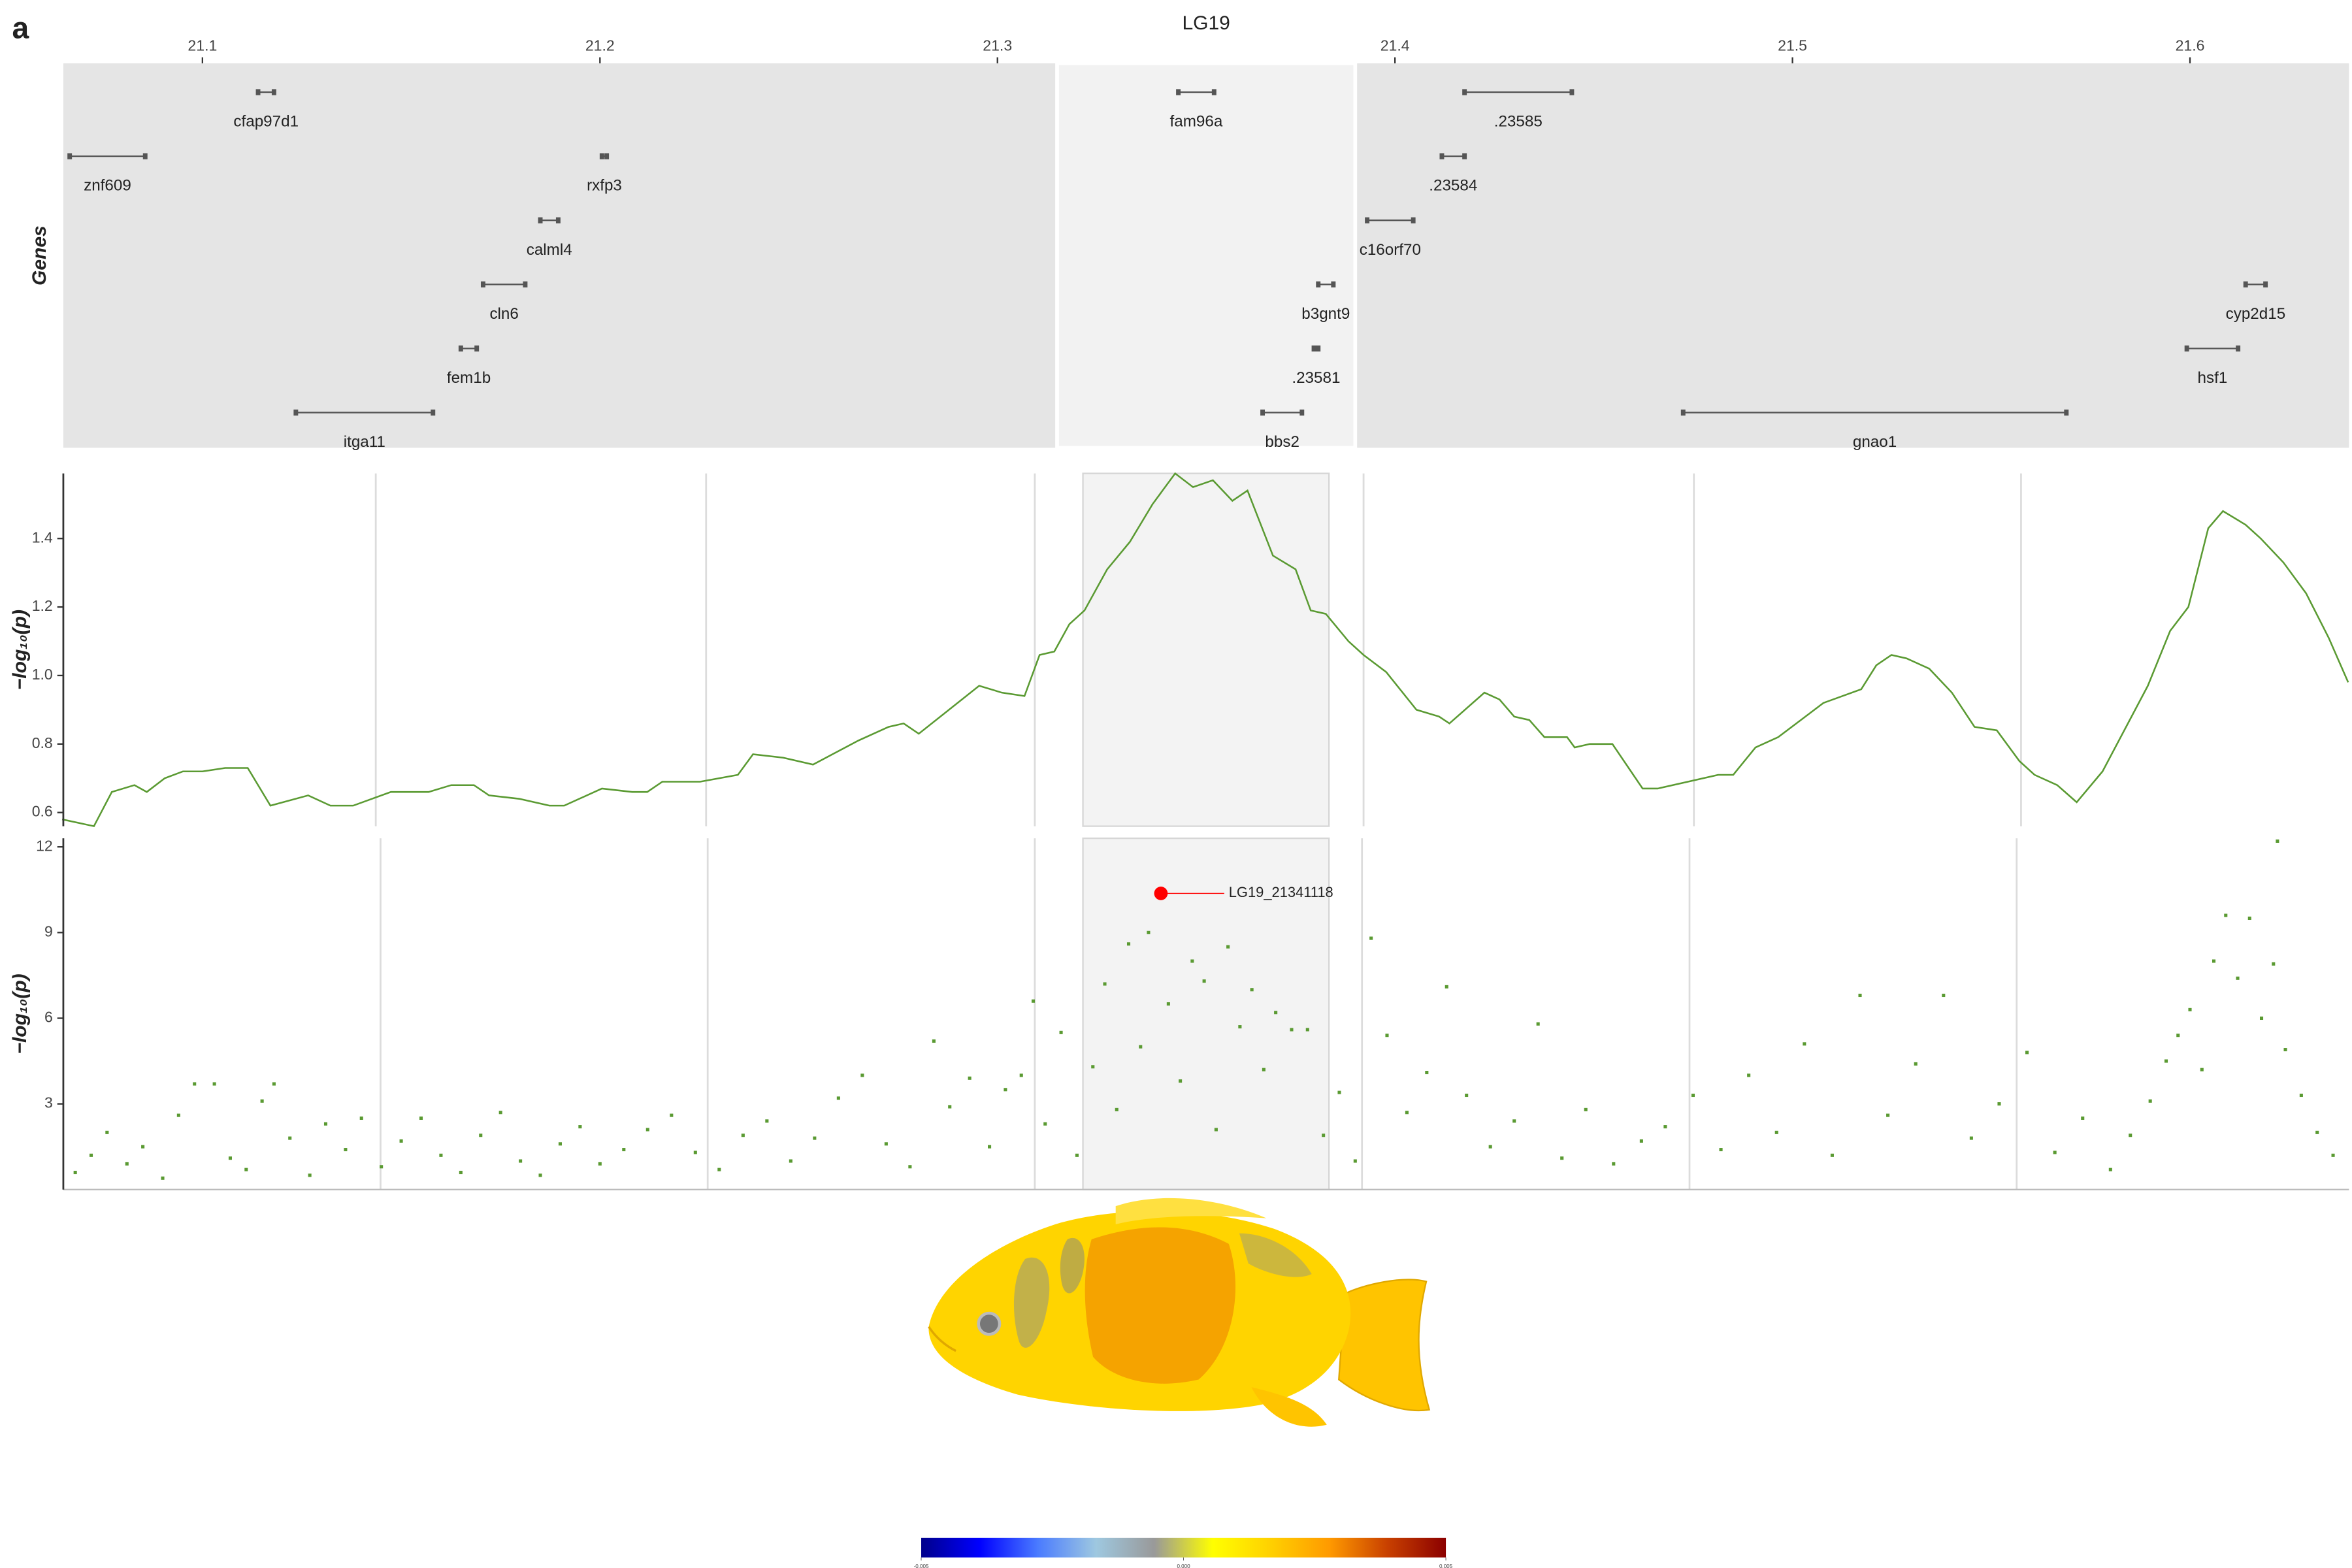  I want to click on x-tick-label: 21.1, so click(202, 45).